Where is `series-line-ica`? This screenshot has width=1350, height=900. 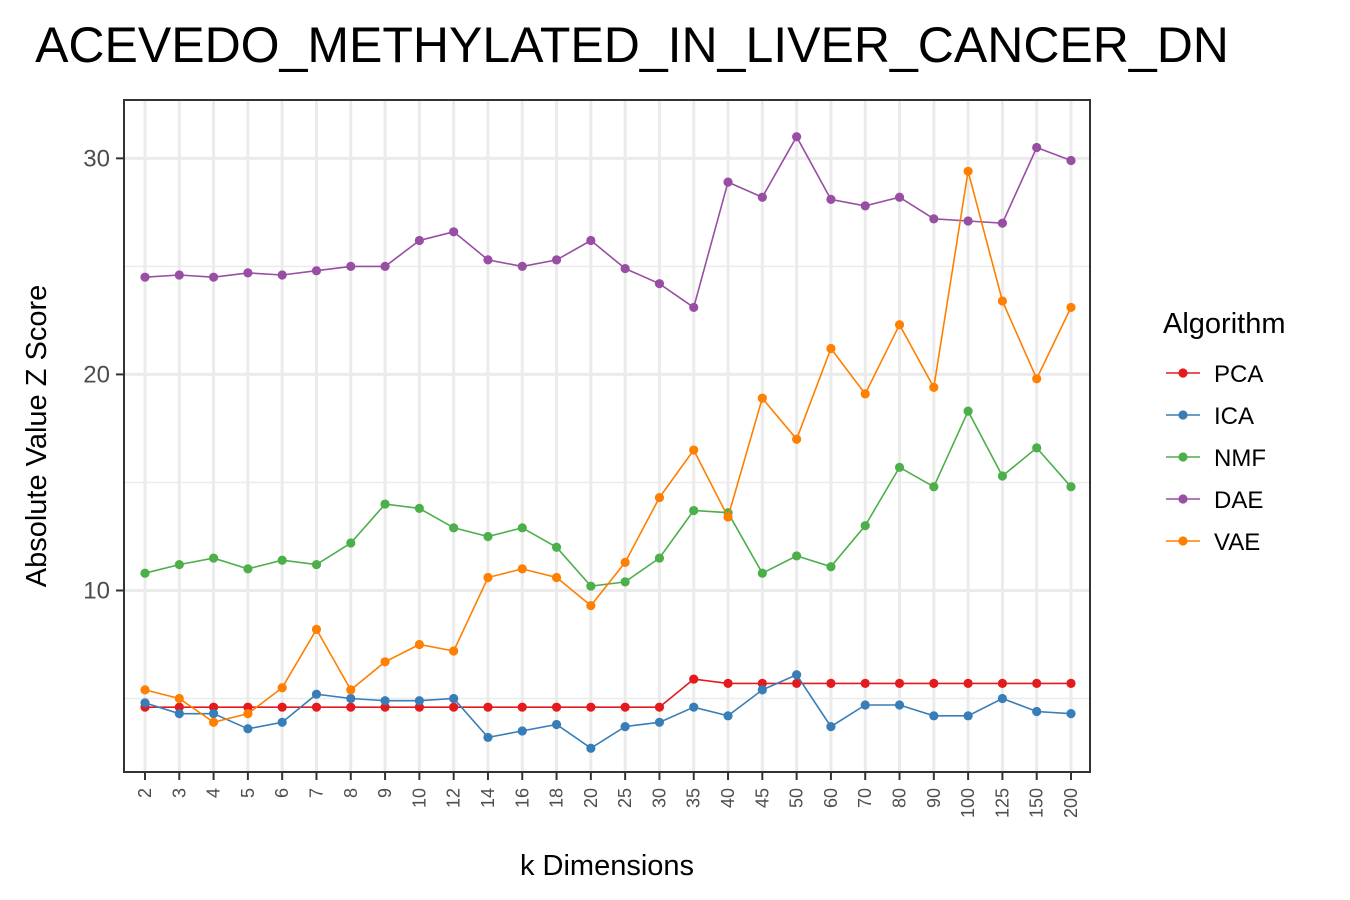
series-line-ica is located at coordinates (608, 711).